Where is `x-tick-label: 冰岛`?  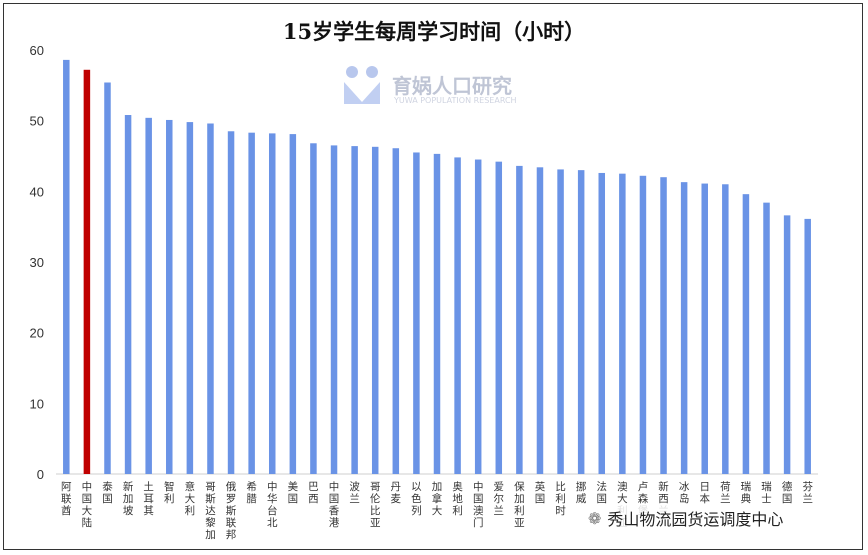 x-tick-label: 冰岛 is located at coordinates (684, 492).